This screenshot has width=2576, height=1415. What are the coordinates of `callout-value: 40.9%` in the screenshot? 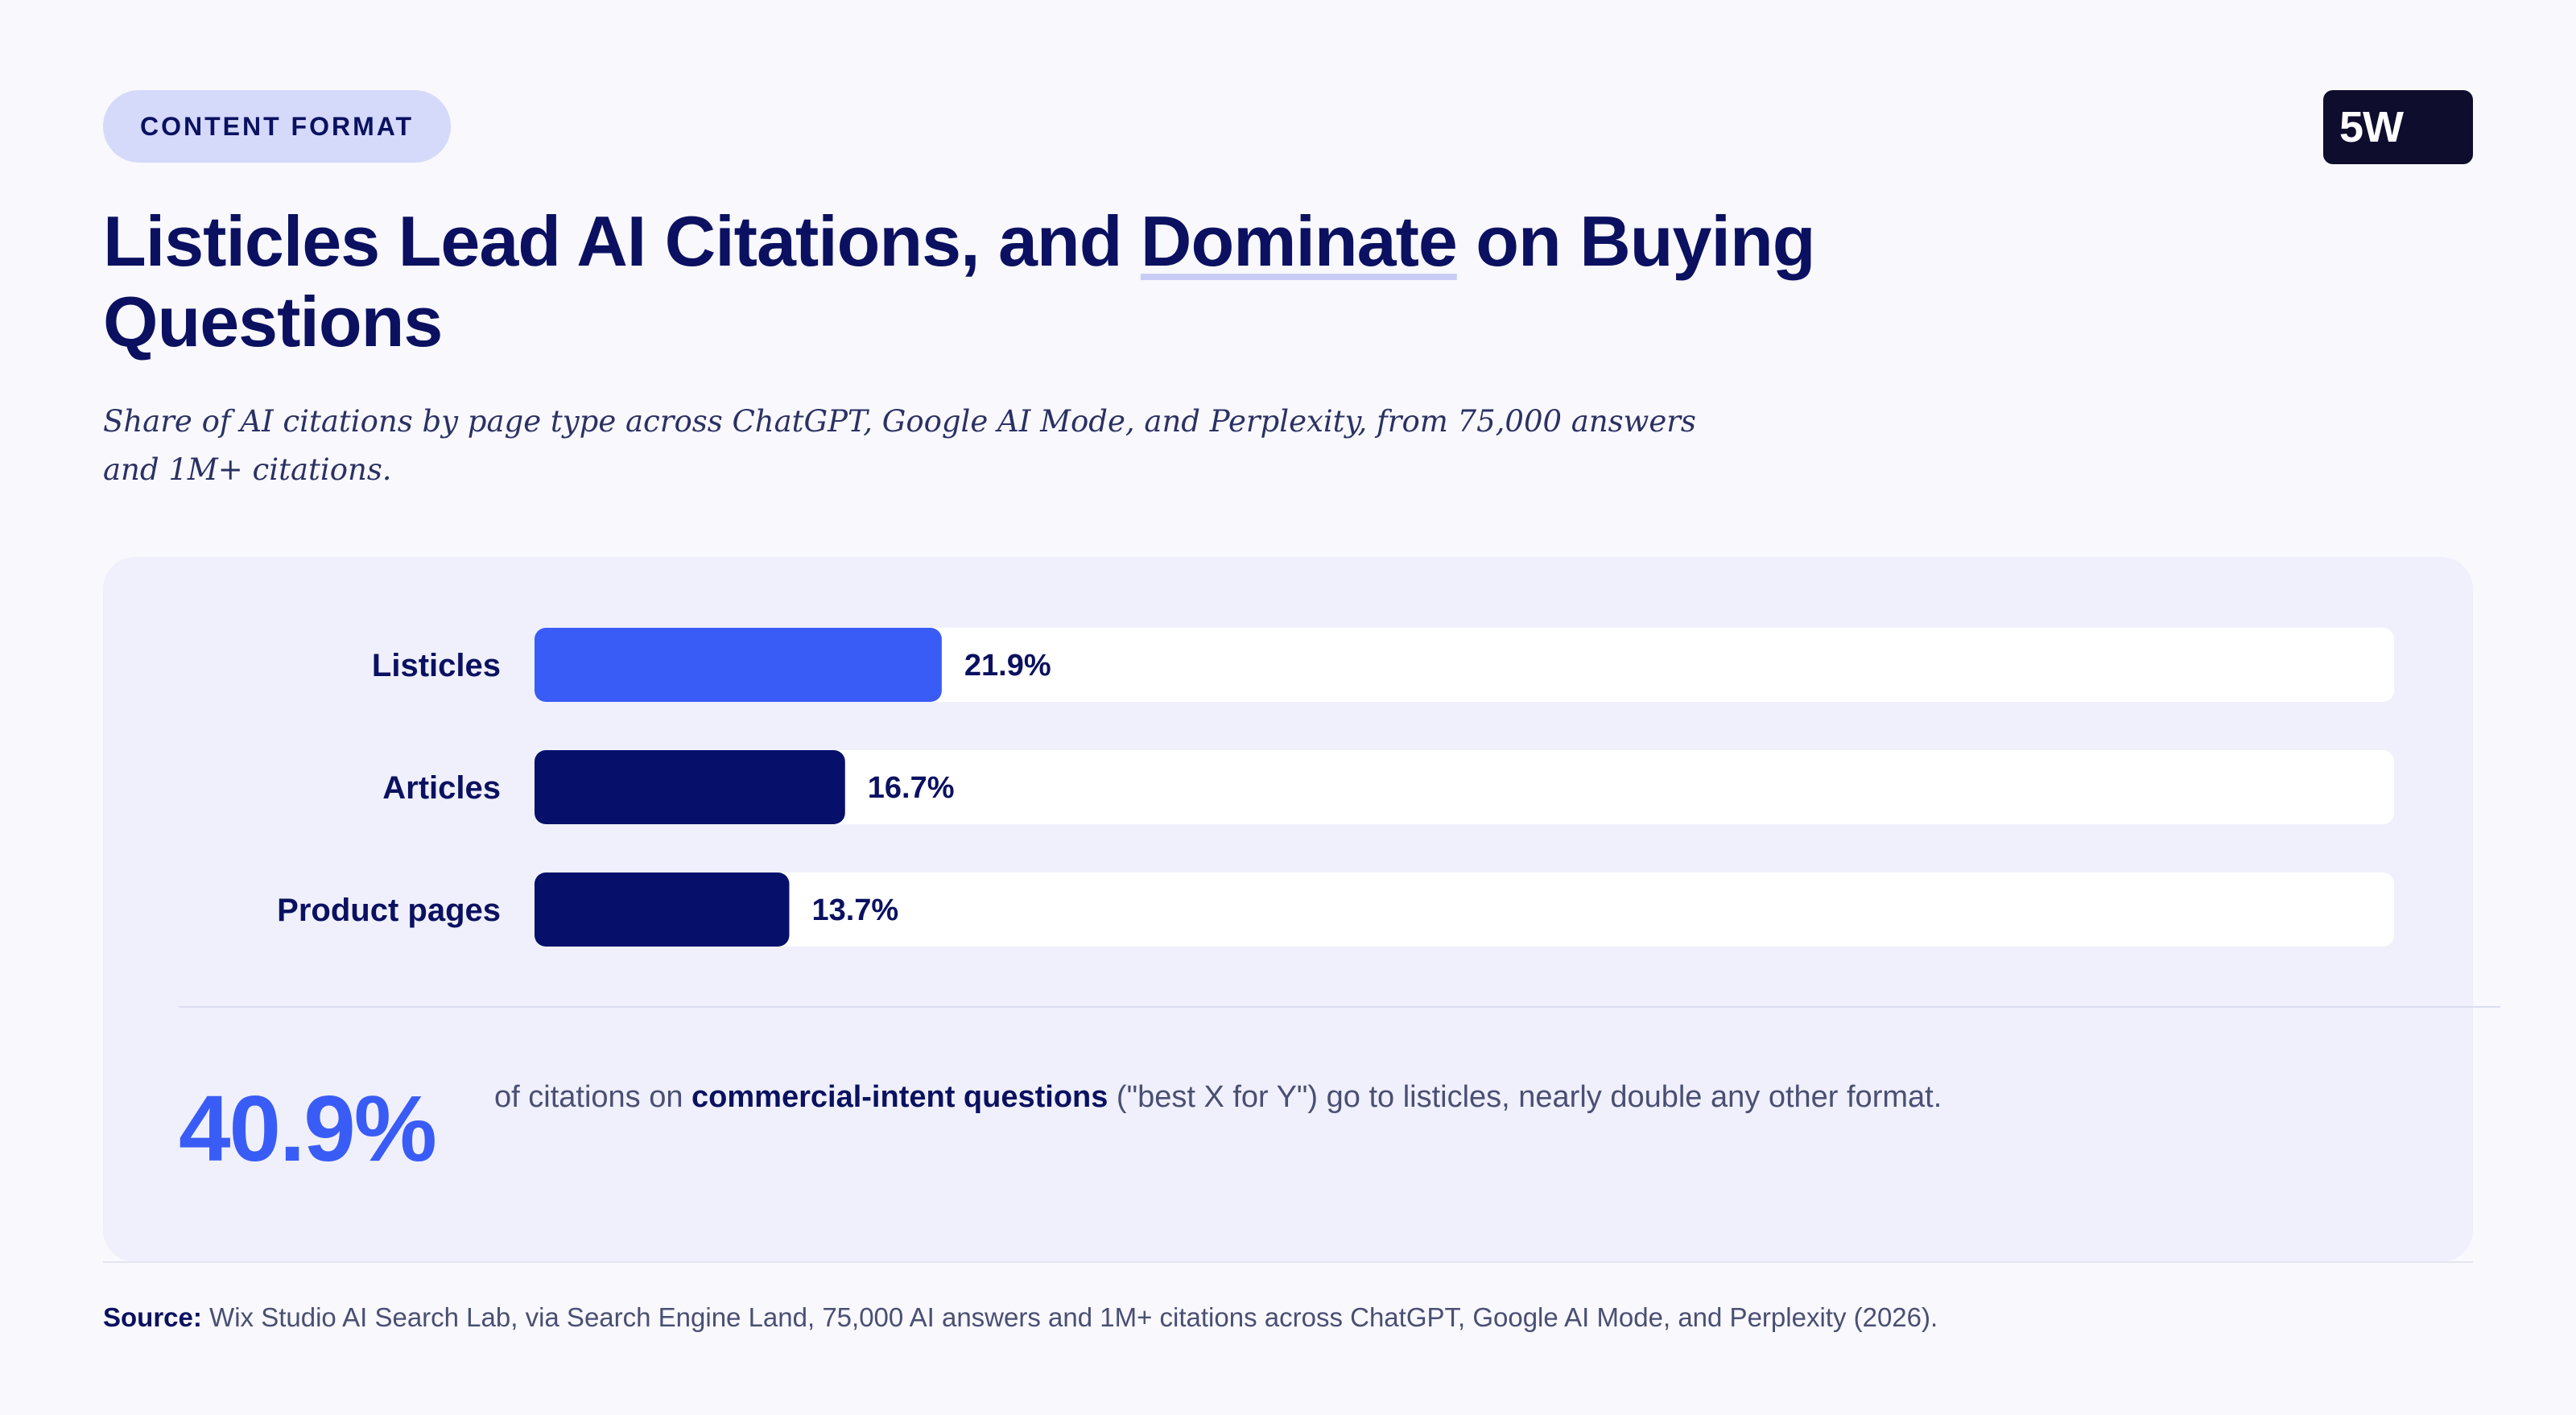 It's located at (308, 1128).